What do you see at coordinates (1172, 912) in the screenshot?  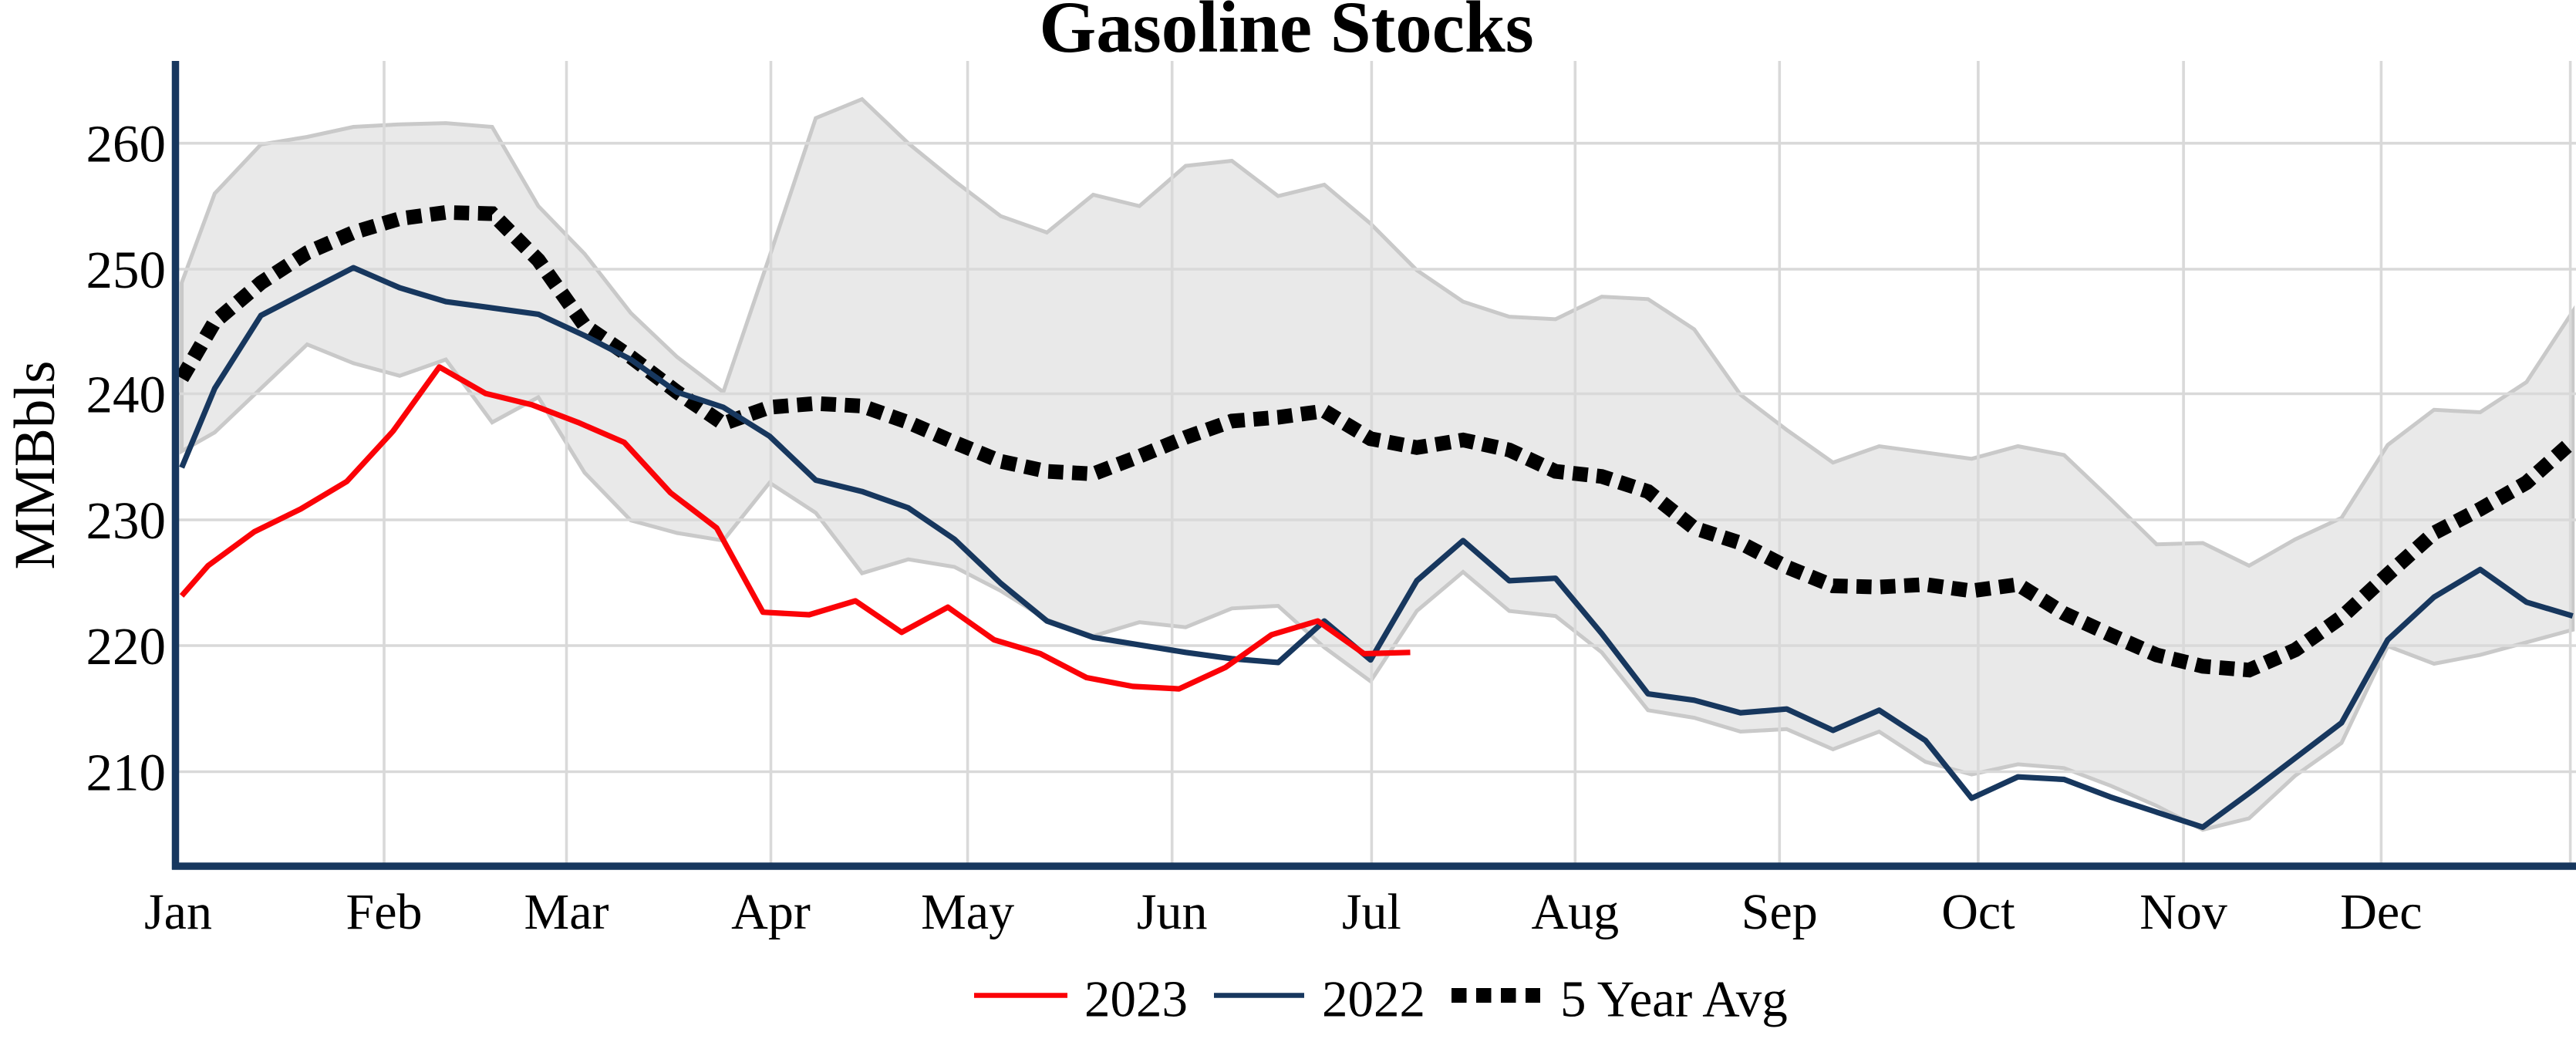 I see `svg-text: Jun` at bounding box center [1172, 912].